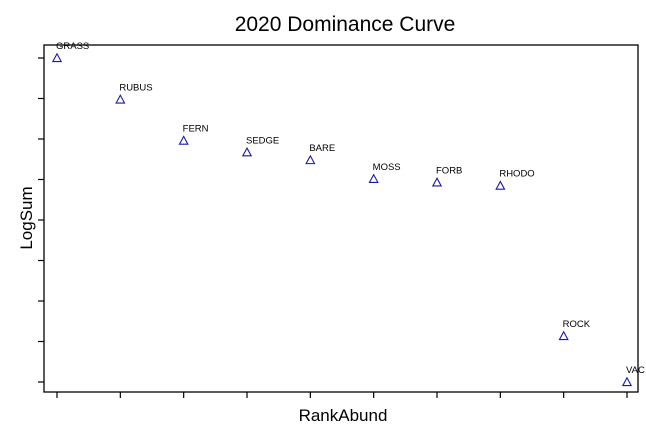 Image resolution: width=646 pixels, height=439 pixels. I want to click on point-label-rubus: RUBUS, so click(135, 87).